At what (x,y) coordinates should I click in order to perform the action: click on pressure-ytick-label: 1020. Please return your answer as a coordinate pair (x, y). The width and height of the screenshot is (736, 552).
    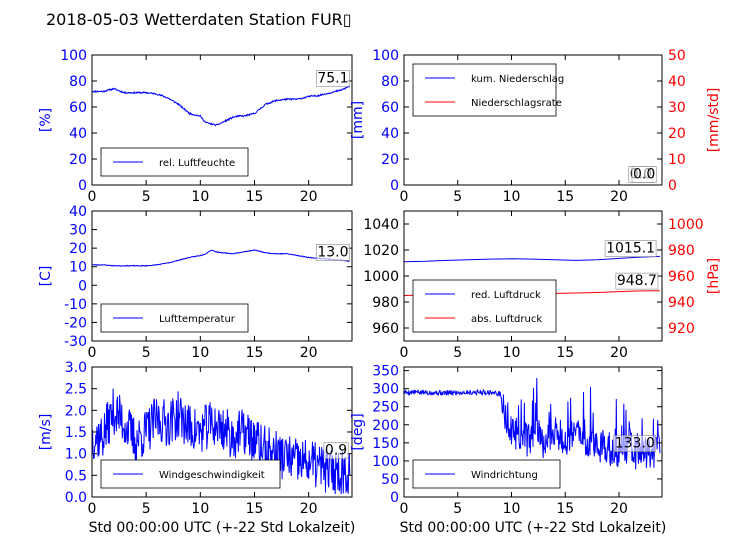
    Looking at the image, I should click on (381, 251).